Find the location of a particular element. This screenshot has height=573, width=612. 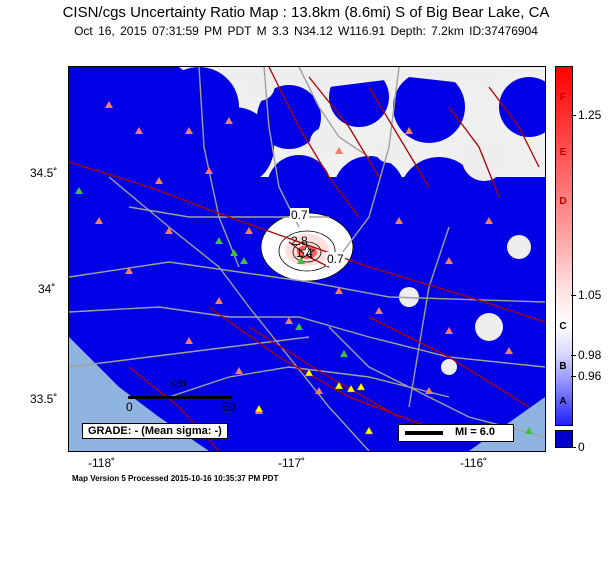

lon-label: -116˚ is located at coordinates (474, 463).